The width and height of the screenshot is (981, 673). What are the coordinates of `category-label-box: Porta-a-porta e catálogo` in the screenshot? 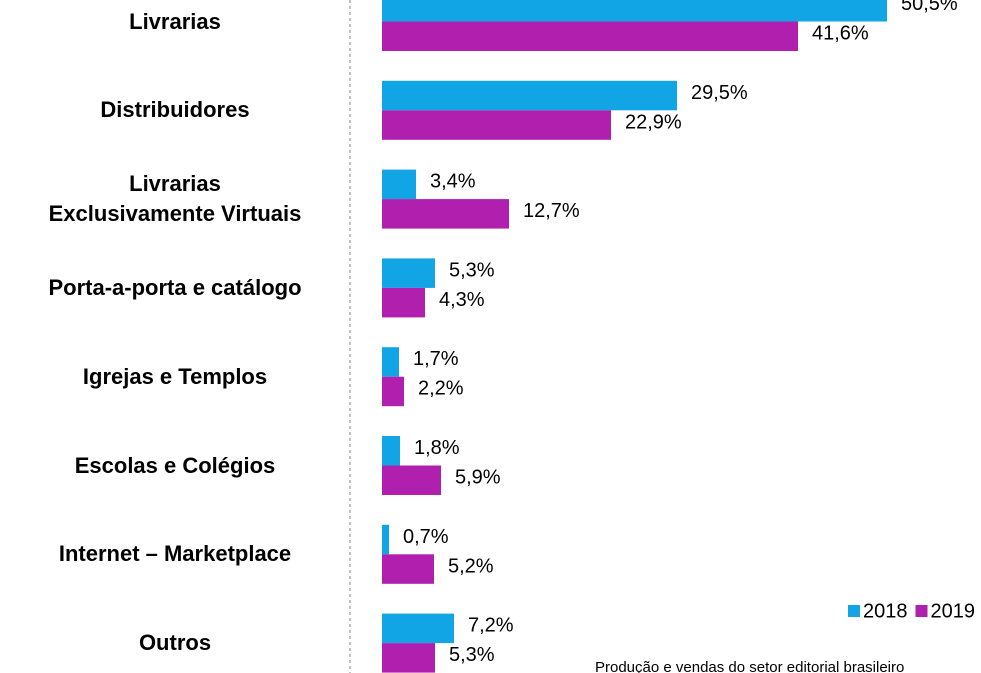 It's located at (175, 287).